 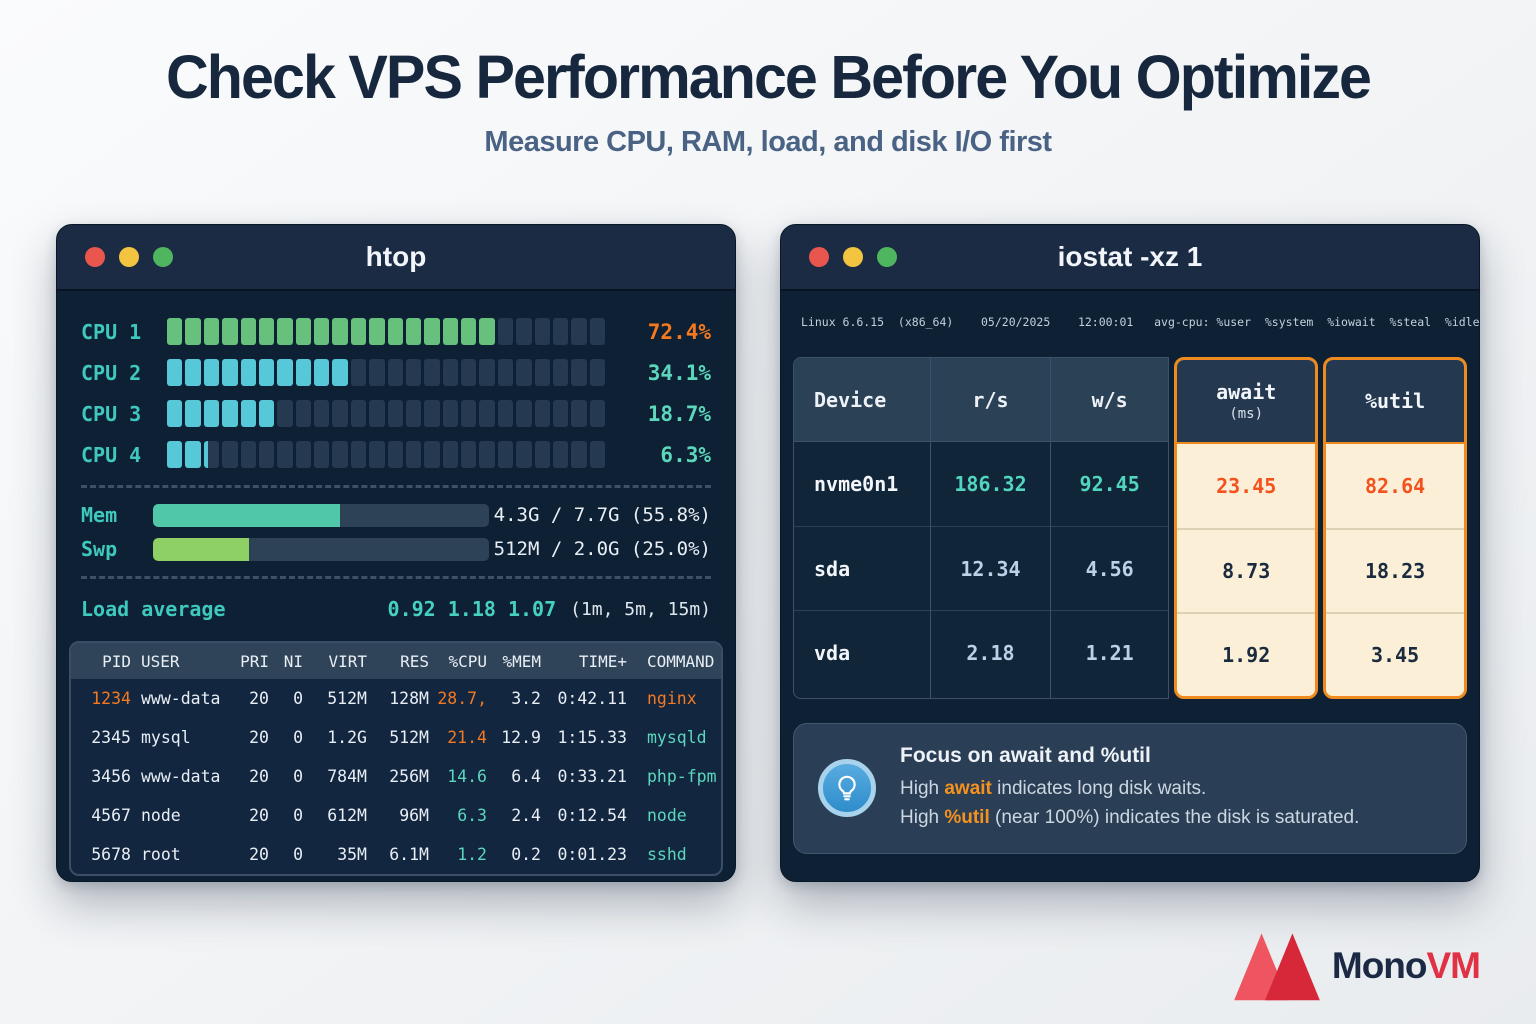 What do you see at coordinates (592, 854) in the screenshot?
I see `process-cell: 0:01.23` at bounding box center [592, 854].